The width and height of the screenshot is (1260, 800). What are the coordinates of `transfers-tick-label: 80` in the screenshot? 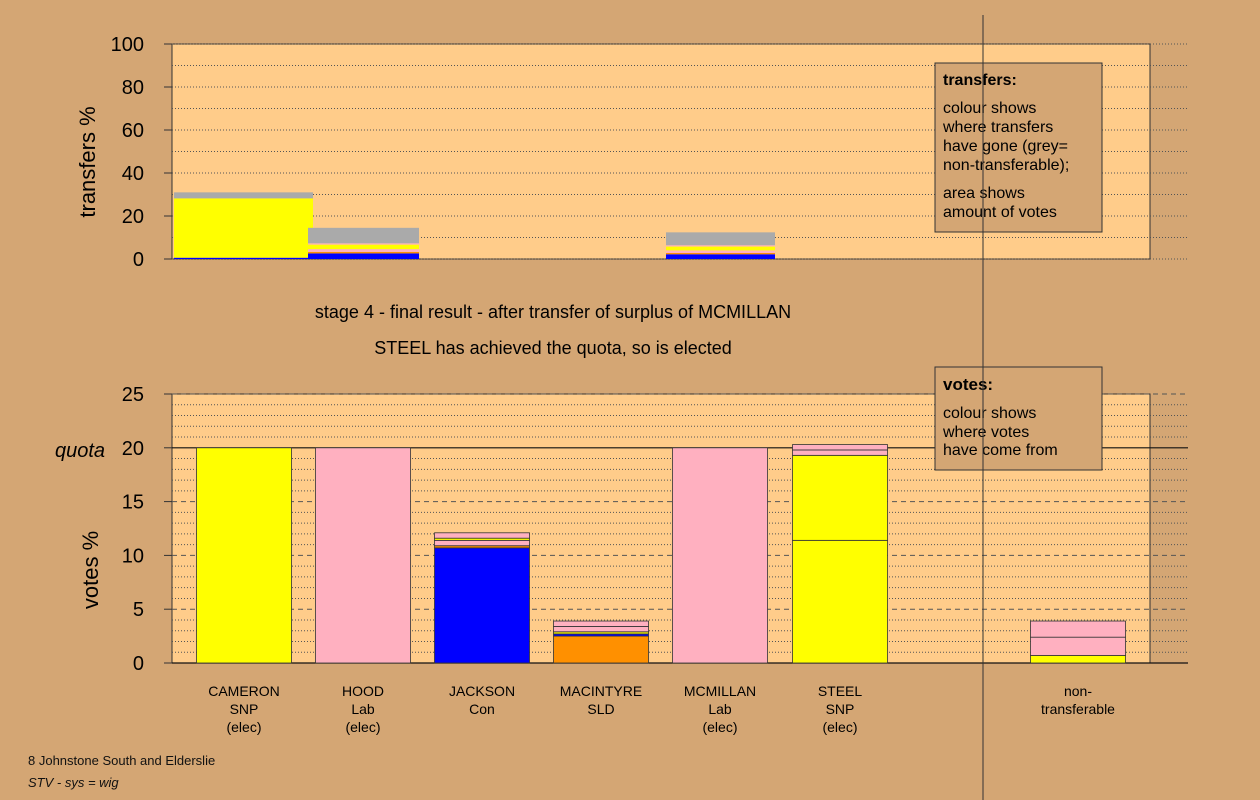 It's located at (133, 88).